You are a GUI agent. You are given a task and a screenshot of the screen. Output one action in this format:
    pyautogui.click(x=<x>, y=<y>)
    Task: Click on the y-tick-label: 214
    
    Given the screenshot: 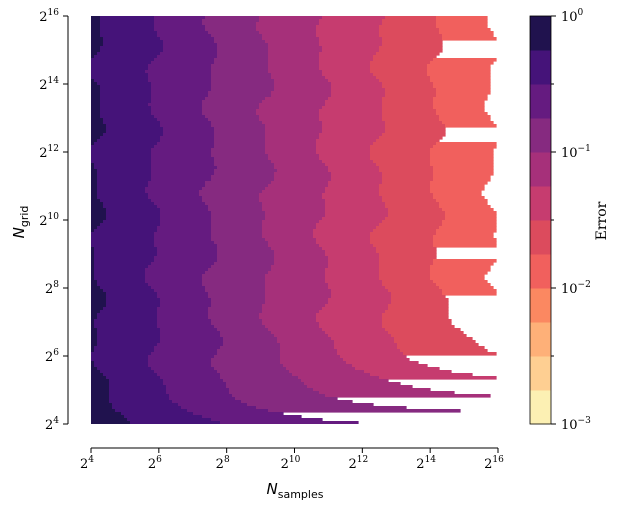 What is the action you would take?
    pyautogui.click(x=49, y=84)
    